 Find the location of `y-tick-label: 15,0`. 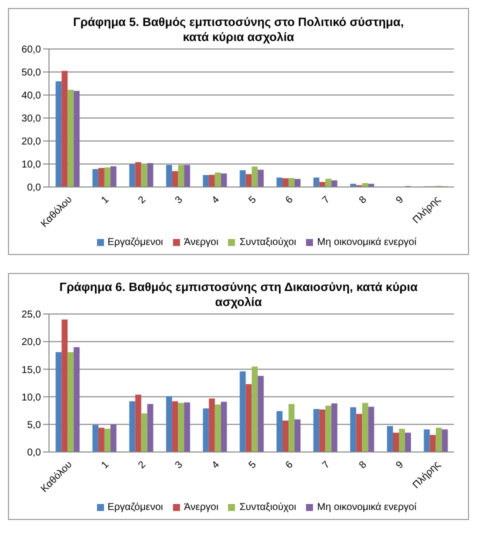

y-tick-label: 15,0 is located at coordinates (32, 370).